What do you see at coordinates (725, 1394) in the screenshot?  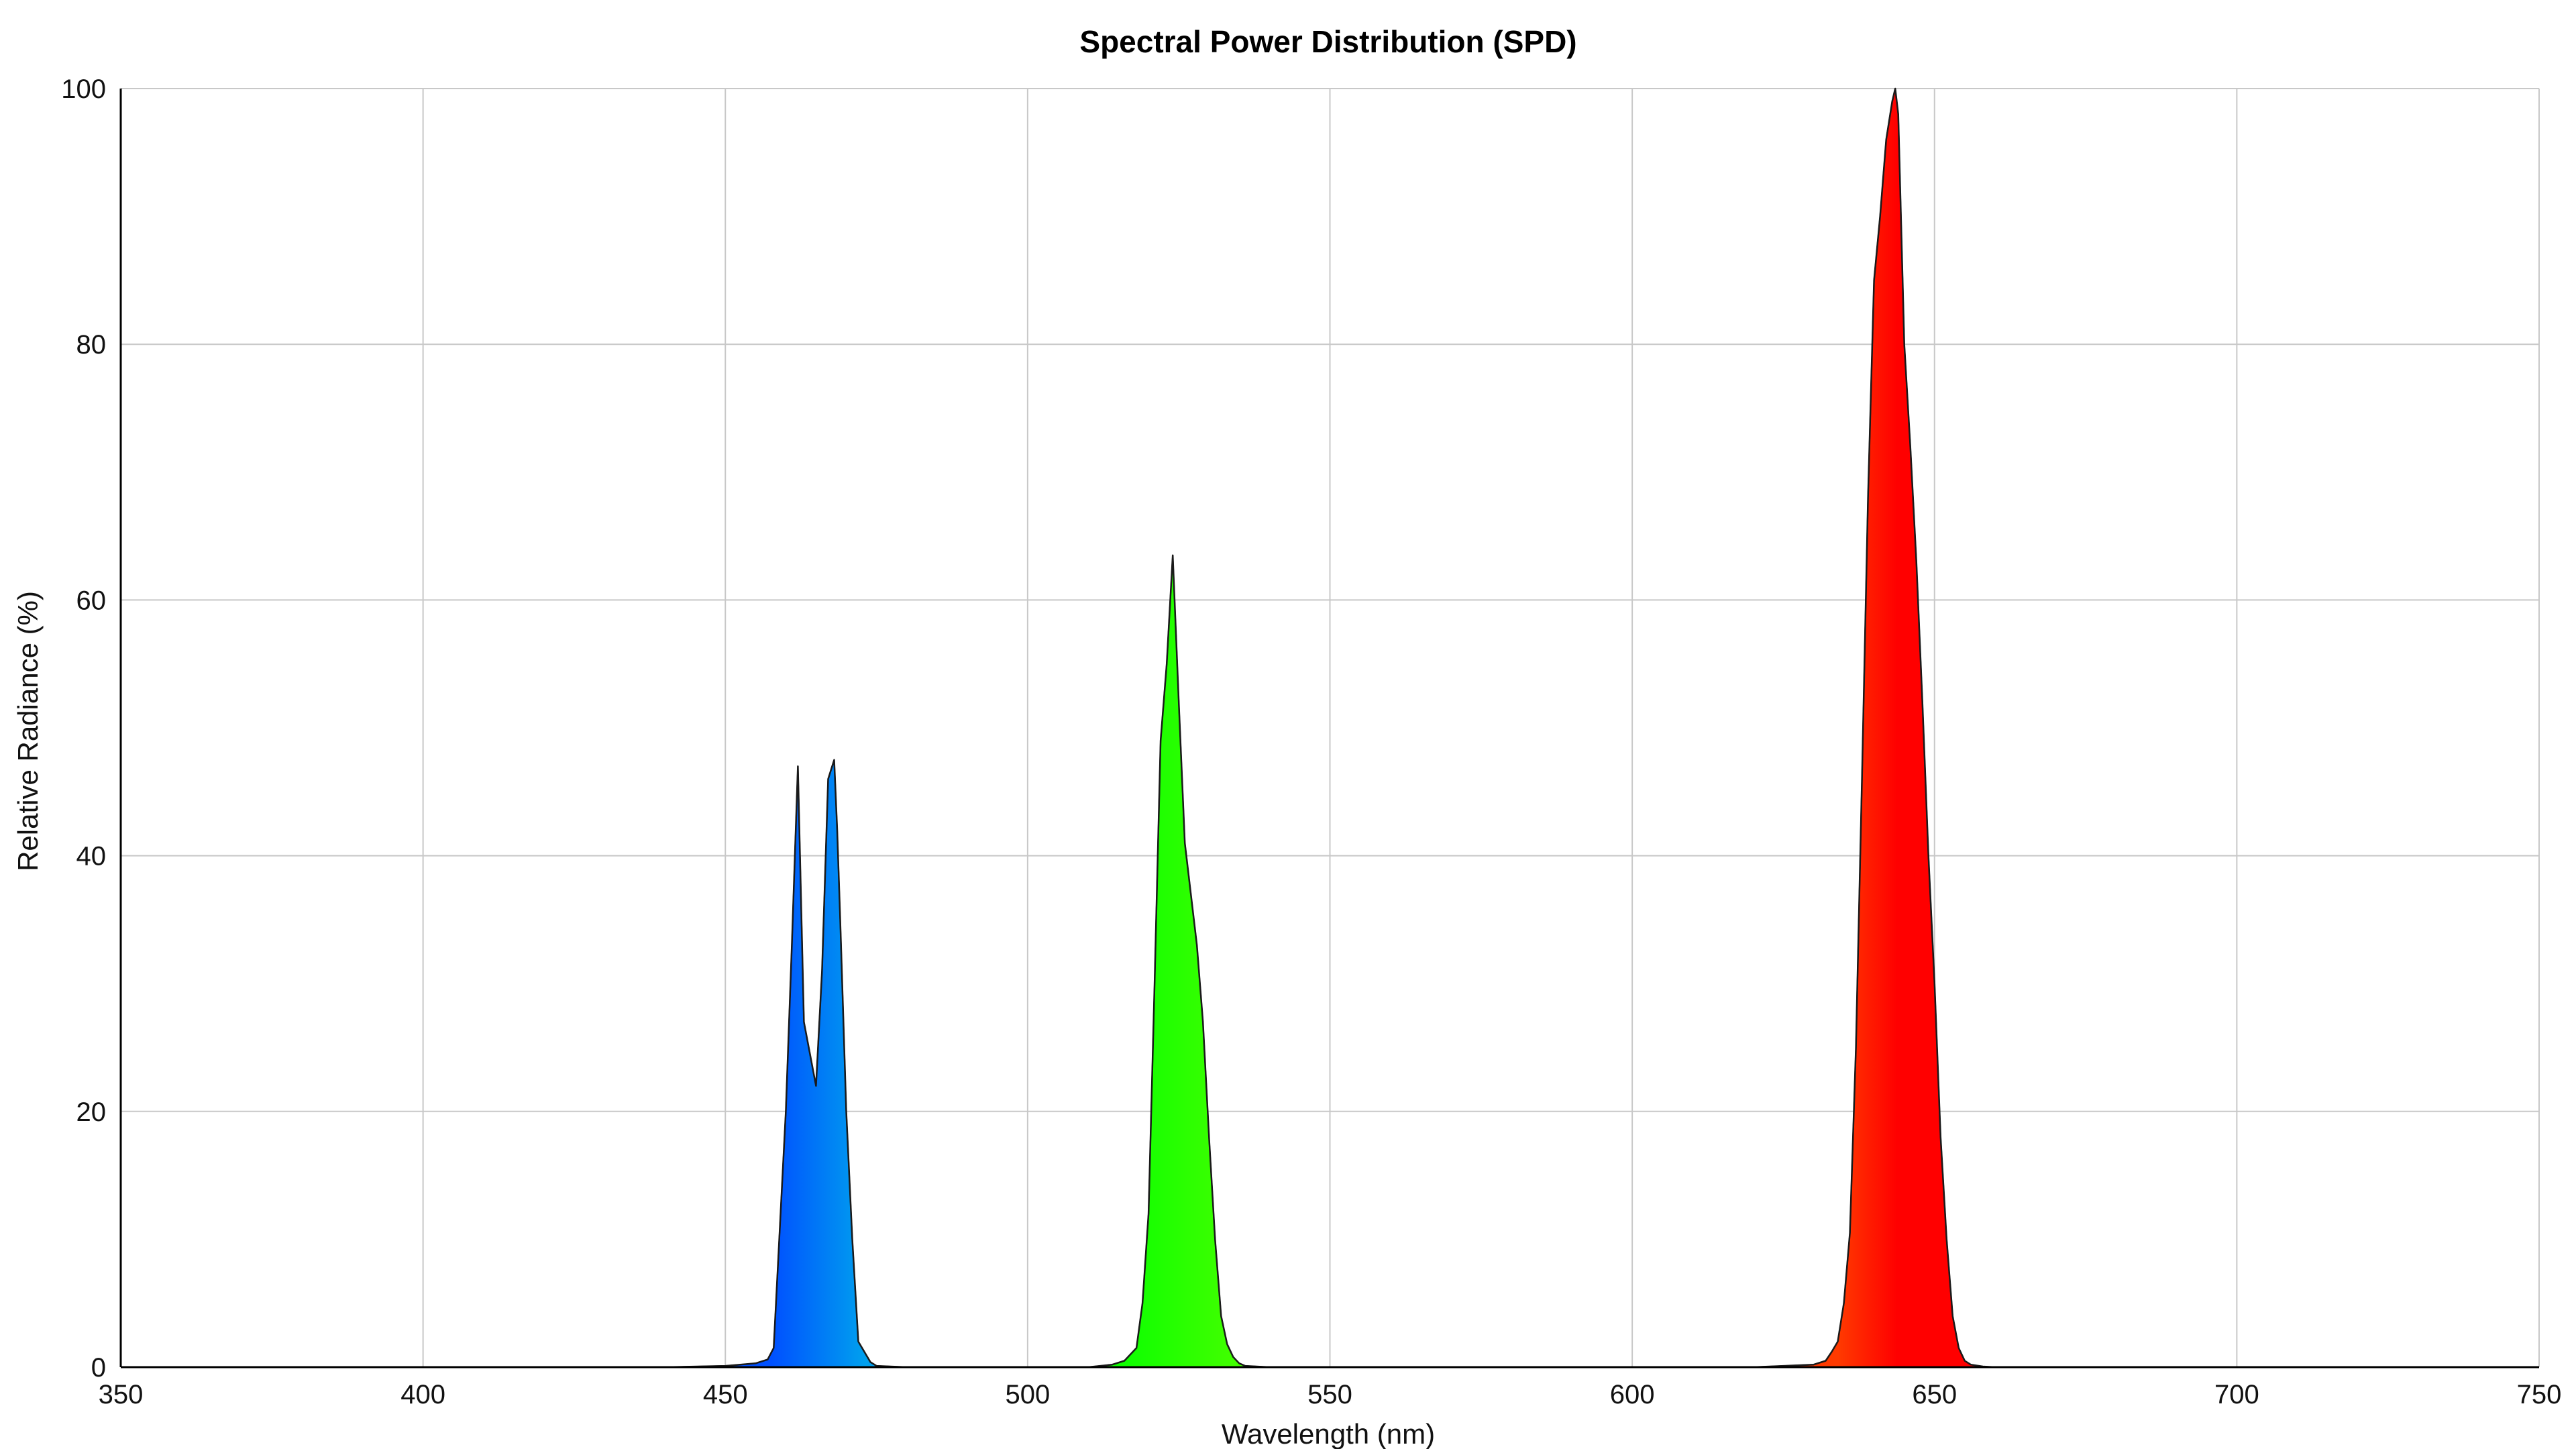 I see `x-tick-label-450: 450` at bounding box center [725, 1394].